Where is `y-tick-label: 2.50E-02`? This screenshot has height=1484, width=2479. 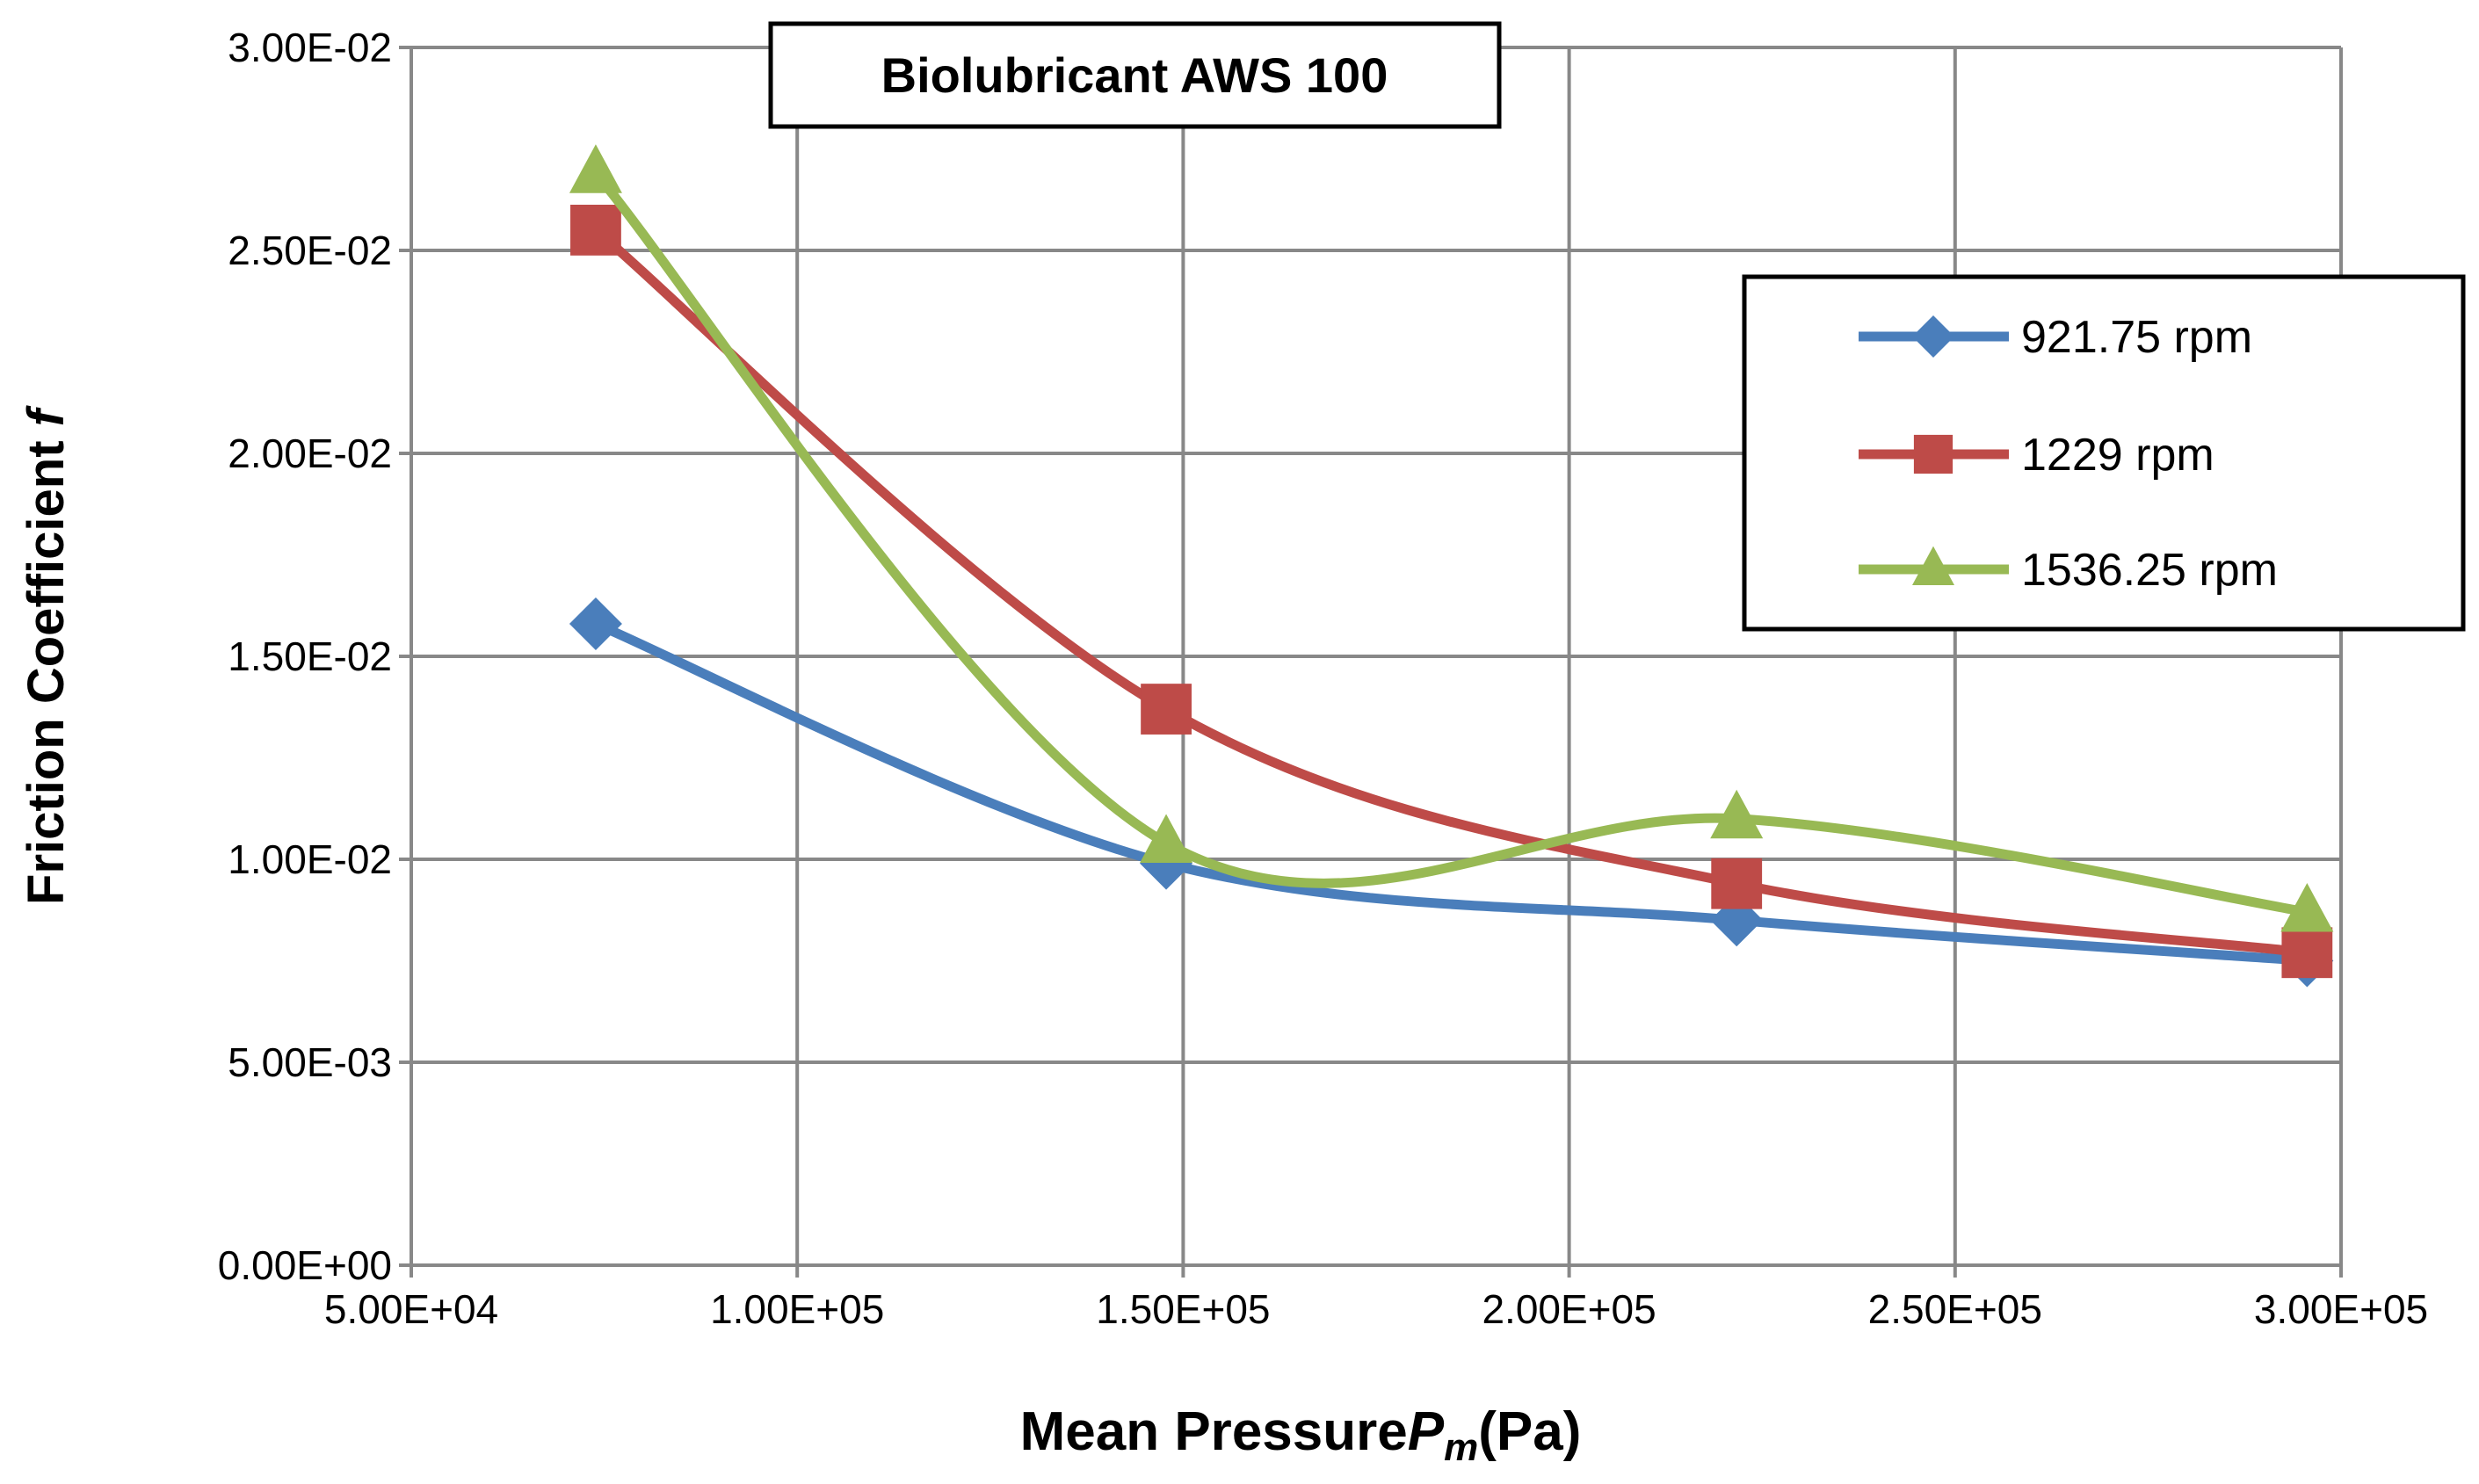
y-tick-label: 2.50E-02 is located at coordinates (310, 251).